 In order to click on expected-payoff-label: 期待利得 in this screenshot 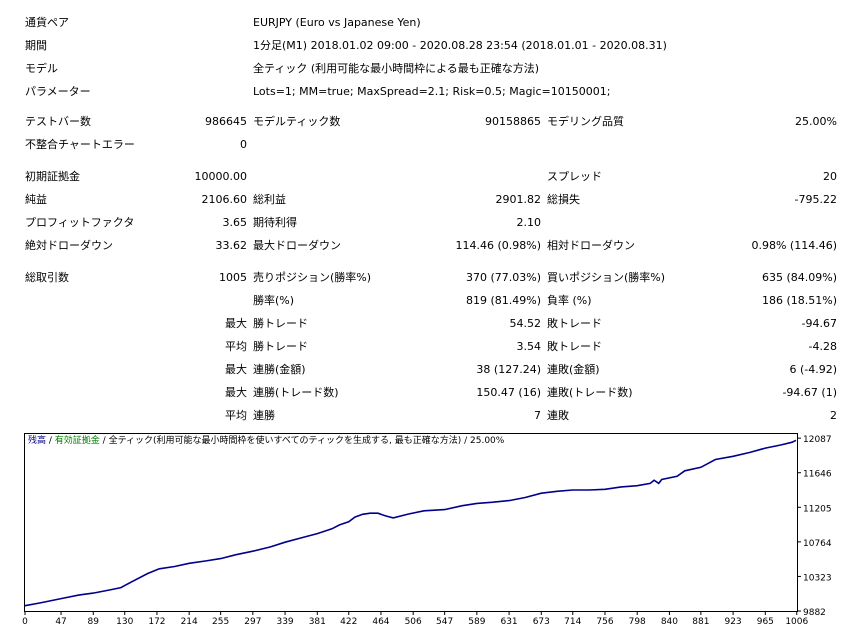, I will do `click(275, 222)`.